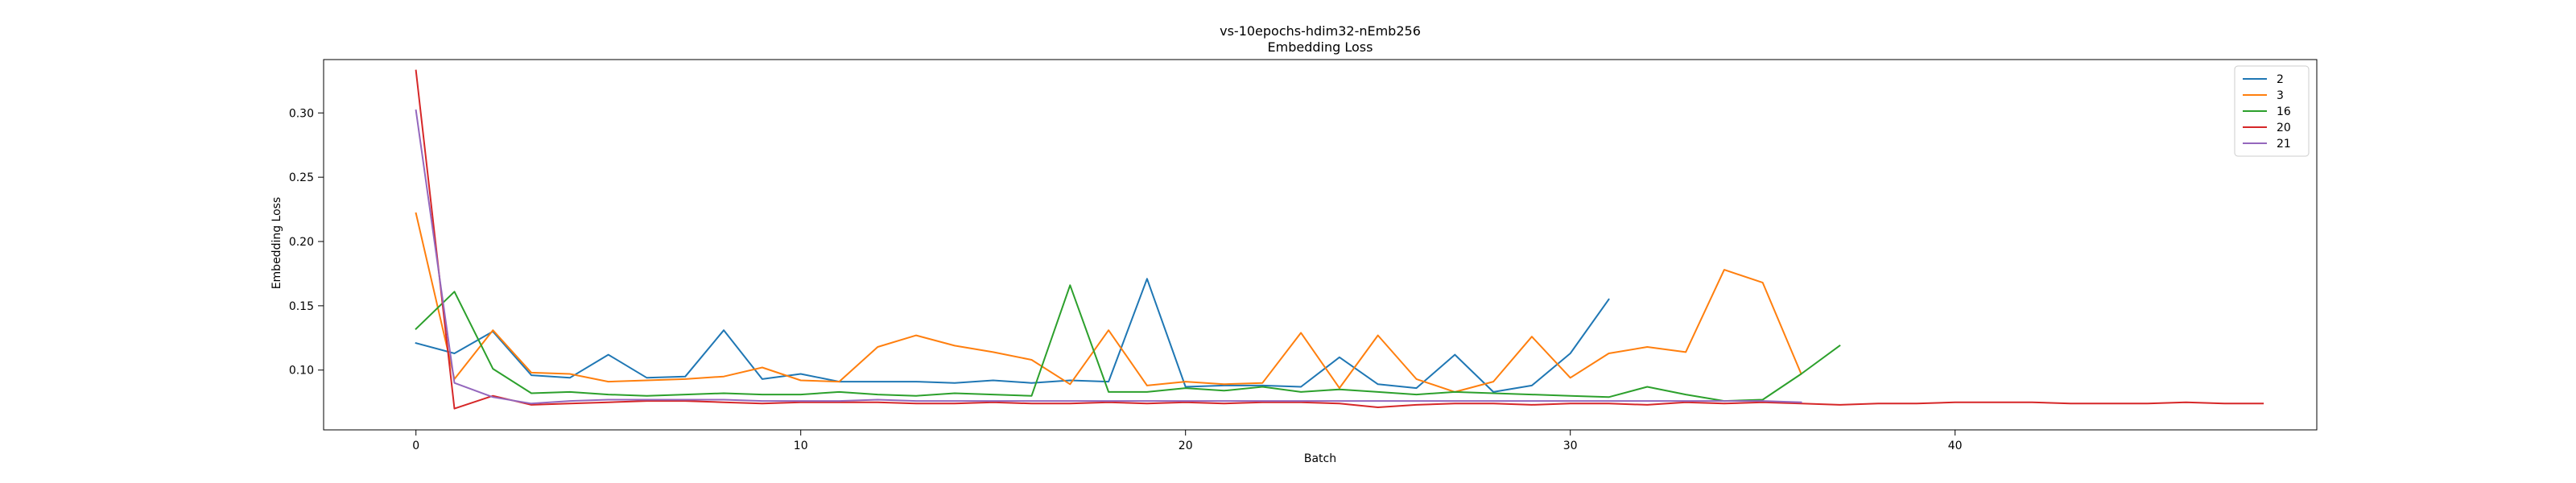  What do you see at coordinates (2284, 128) in the screenshot?
I see `legend-label-20: 20` at bounding box center [2284, 128].